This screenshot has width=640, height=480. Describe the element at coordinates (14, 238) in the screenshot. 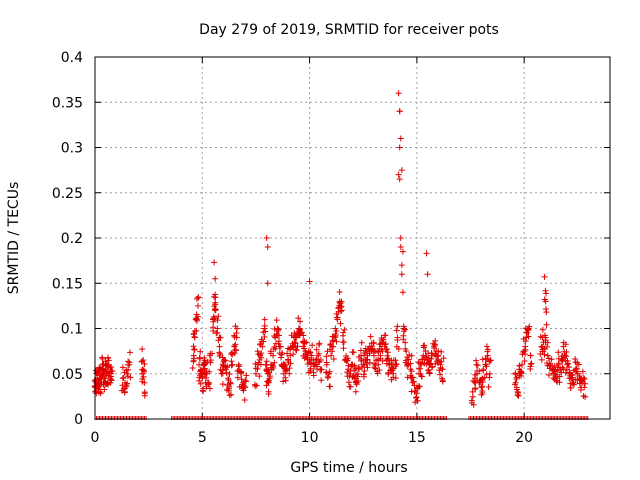

I see `y-axis-label: SRMTID / TECUs` at that location.